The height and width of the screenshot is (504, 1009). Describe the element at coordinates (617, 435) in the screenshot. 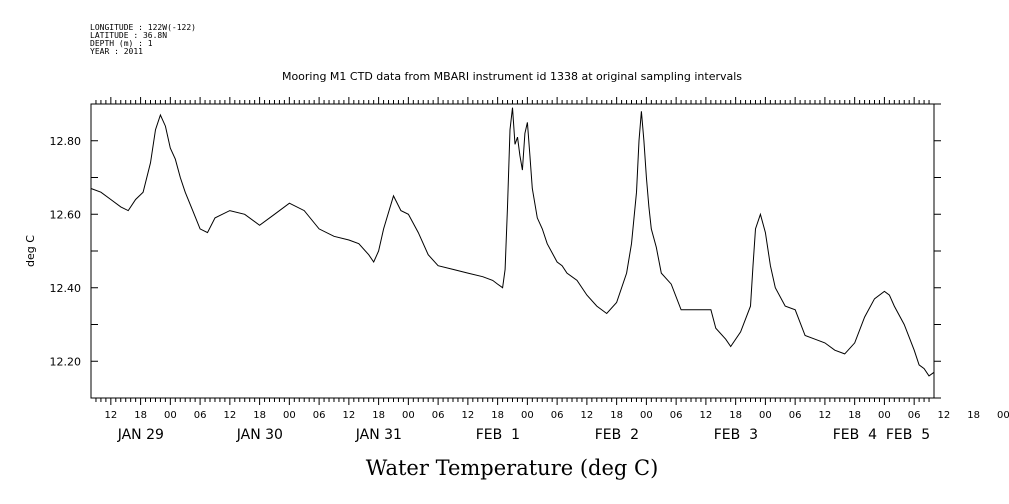

I see `x-day-label: FEB 2` at that location.